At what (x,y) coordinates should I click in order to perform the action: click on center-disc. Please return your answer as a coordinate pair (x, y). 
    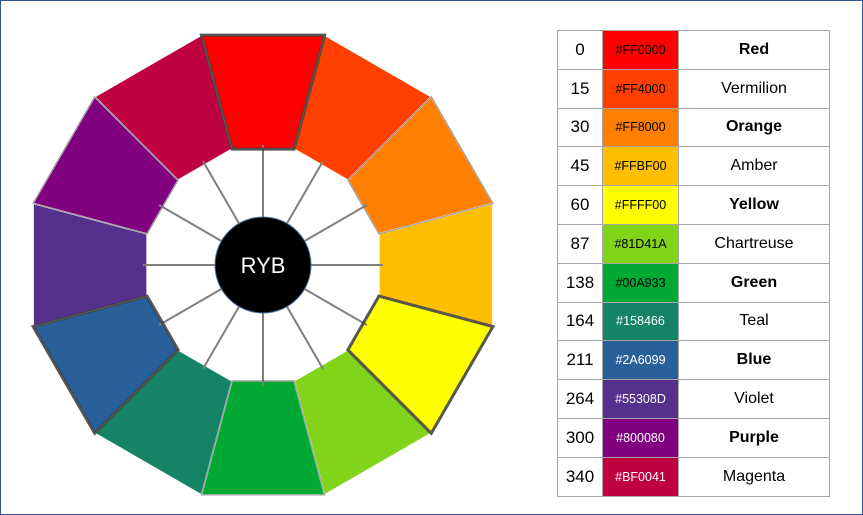
    Looking at the image, I should click on (263, 265).